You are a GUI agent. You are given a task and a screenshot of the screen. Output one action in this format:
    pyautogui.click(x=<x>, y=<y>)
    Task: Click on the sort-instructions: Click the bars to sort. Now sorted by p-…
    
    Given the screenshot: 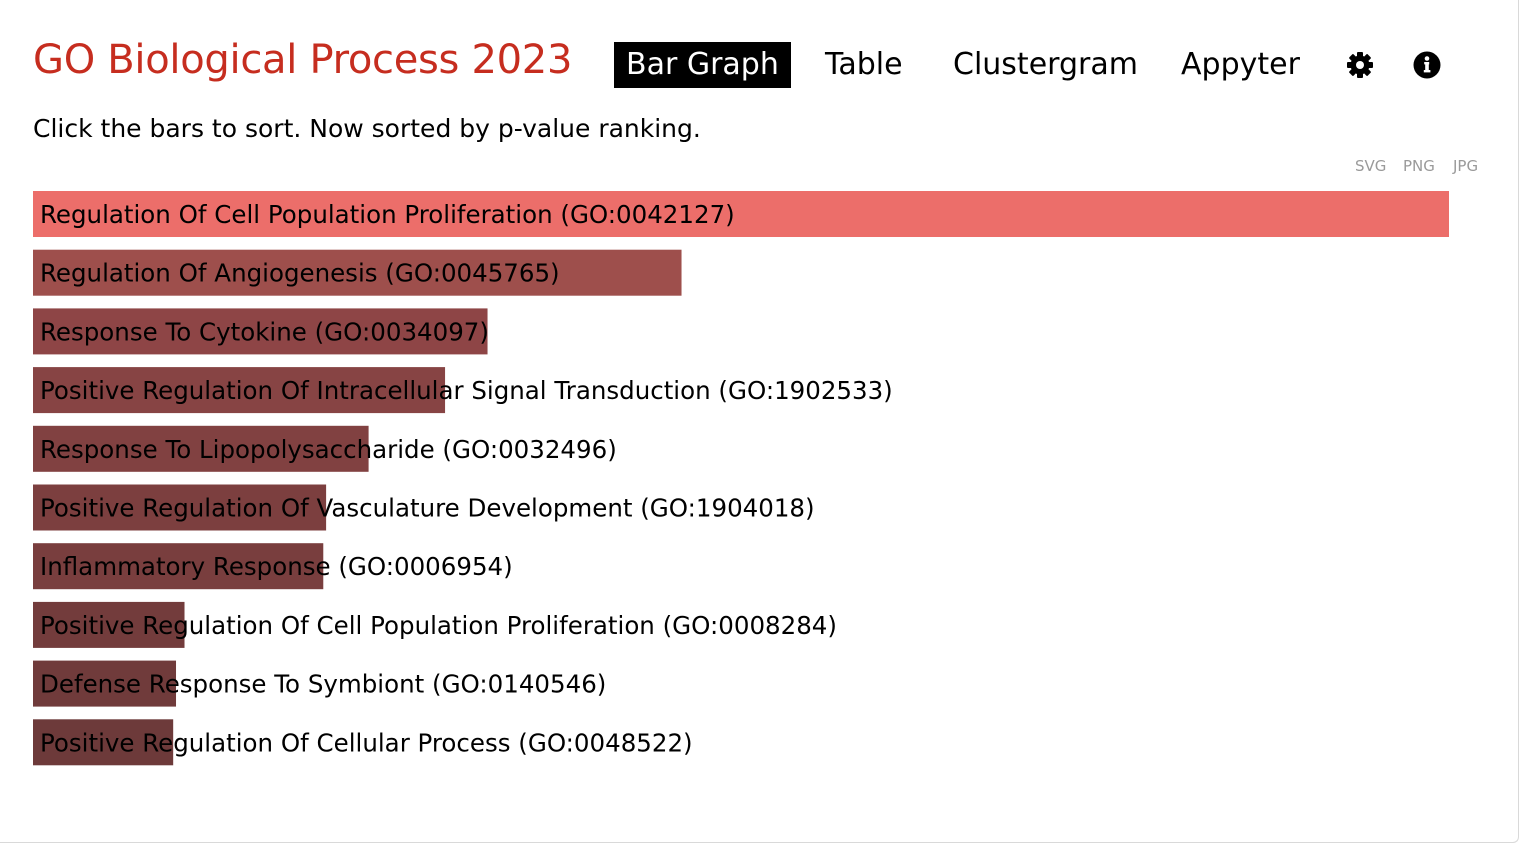 What is the action you would take?
    pyautogui.click(x=367, y=128)
    